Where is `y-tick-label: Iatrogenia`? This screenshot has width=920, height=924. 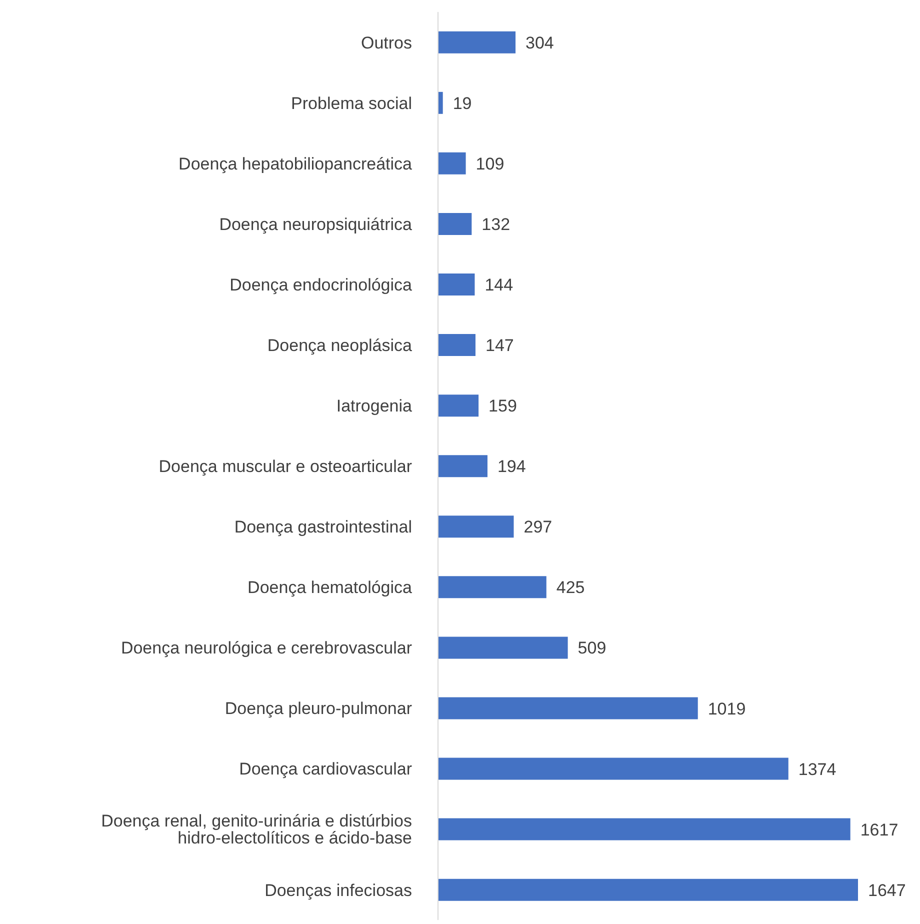
y-tick-label: Iatrogenia is located at coordinates (374, 406).